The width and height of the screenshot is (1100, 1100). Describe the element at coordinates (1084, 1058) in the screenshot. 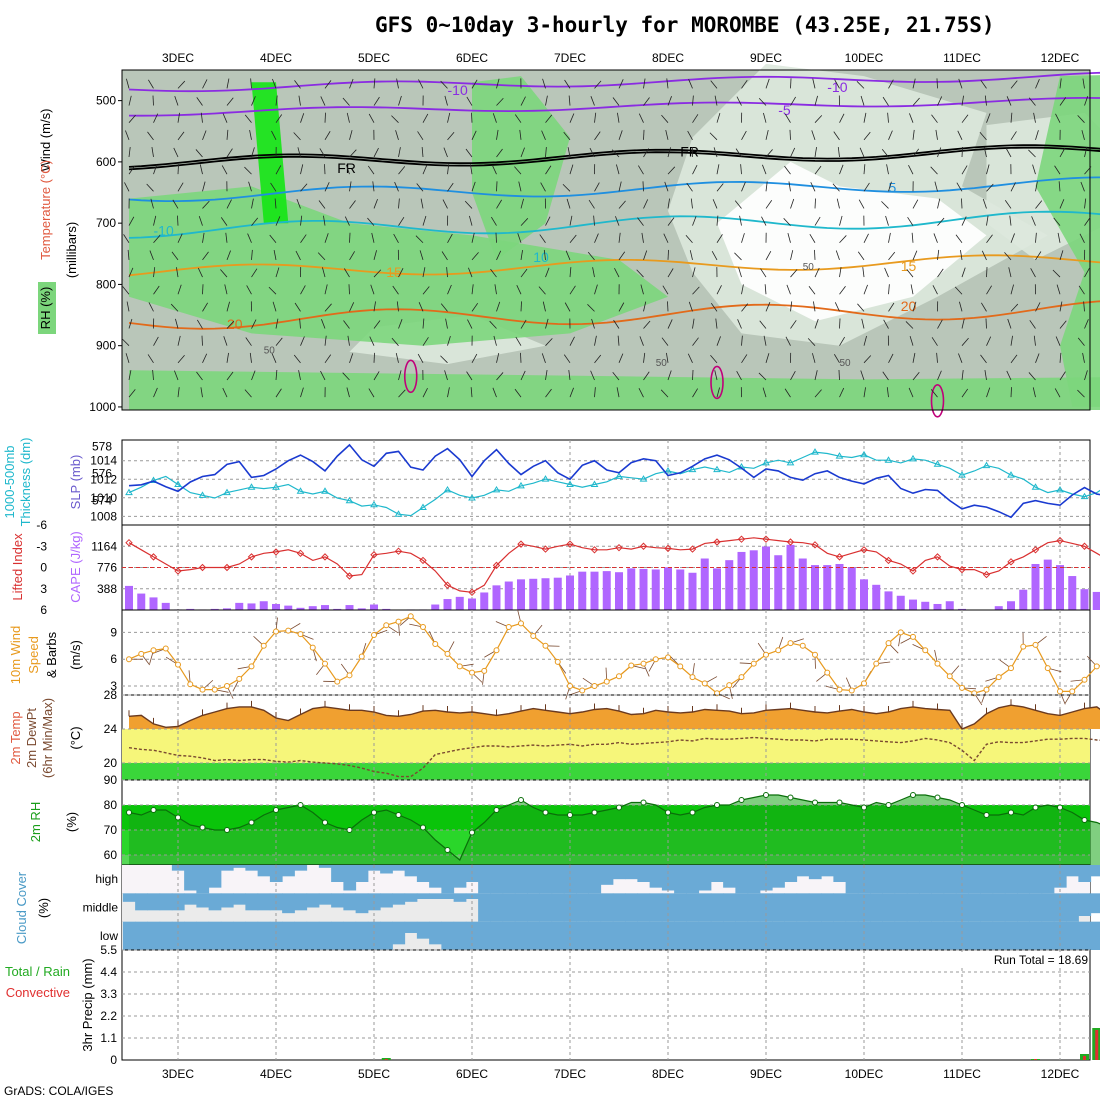

I see `precip-convective-bar` at that location.